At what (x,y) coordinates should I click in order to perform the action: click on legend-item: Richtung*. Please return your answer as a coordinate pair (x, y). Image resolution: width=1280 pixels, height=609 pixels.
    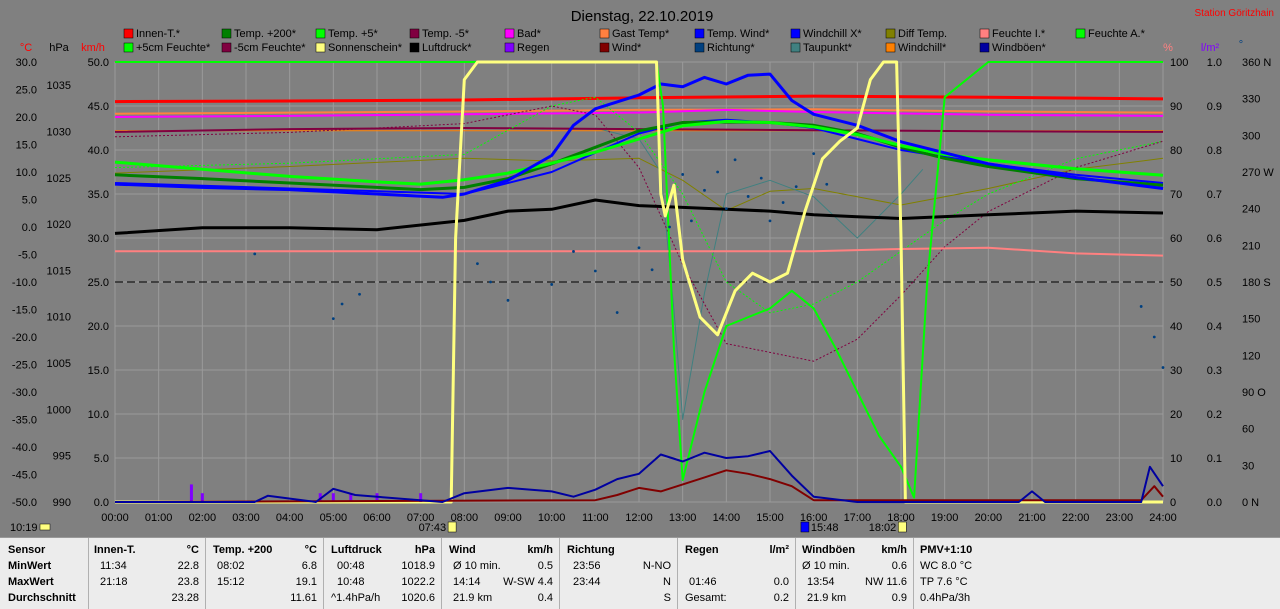
    Looking at the image, I should click on (724, 48).